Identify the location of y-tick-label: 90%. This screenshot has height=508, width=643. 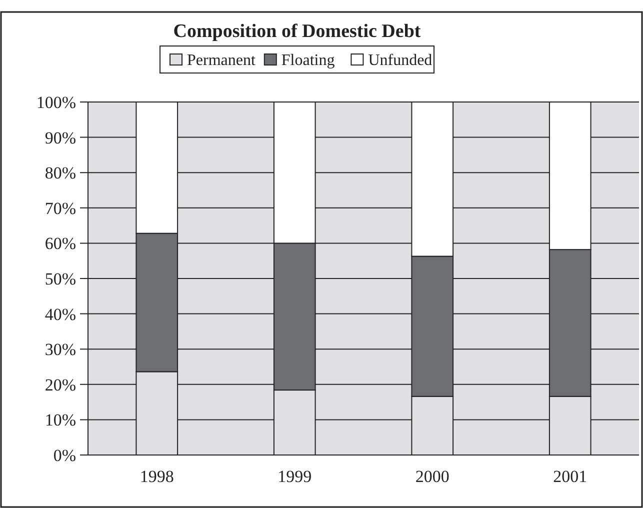
(60, 138).